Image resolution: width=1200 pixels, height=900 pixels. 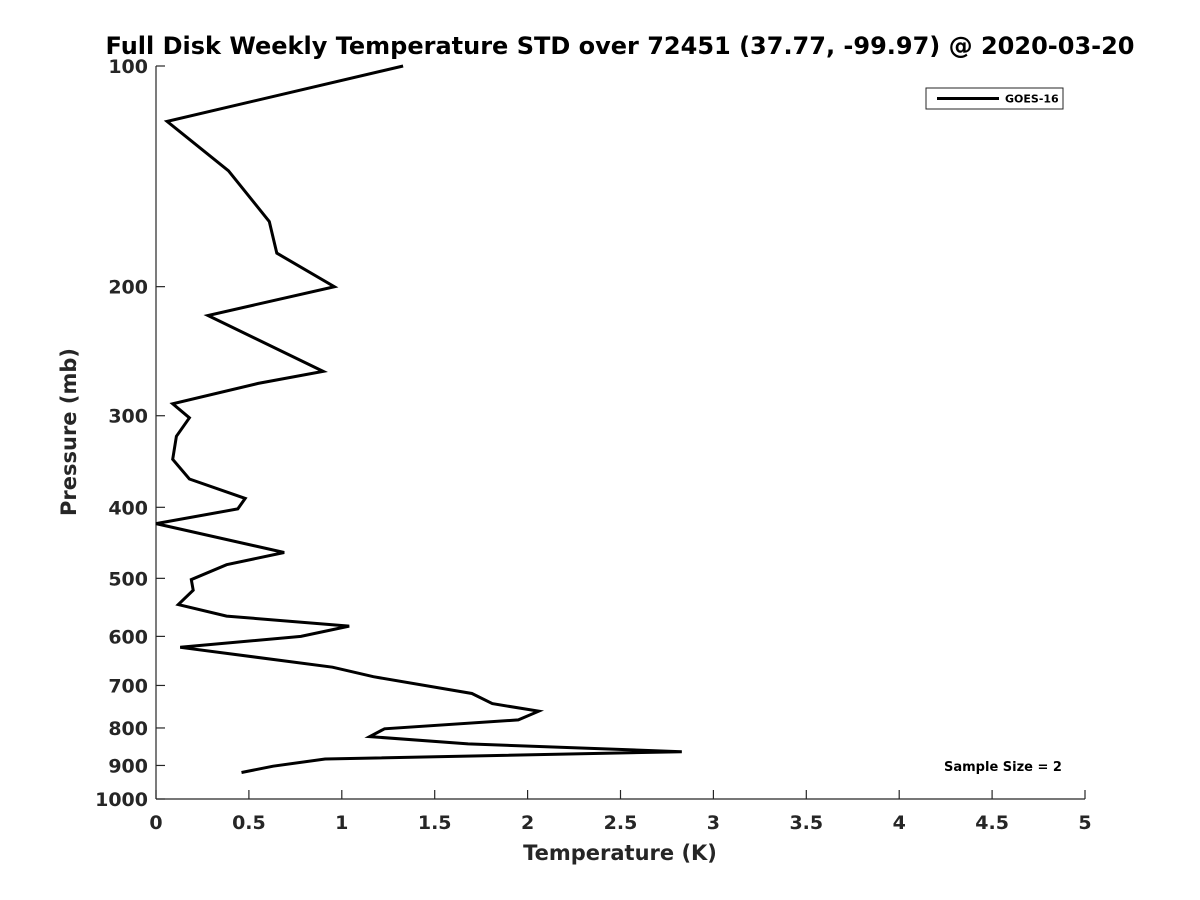 What do you see at coordinates (1003, 767) in the screenshot?
I see `sample-size-annotation: Sample Size = 2` at bounding box center [1003, 767].